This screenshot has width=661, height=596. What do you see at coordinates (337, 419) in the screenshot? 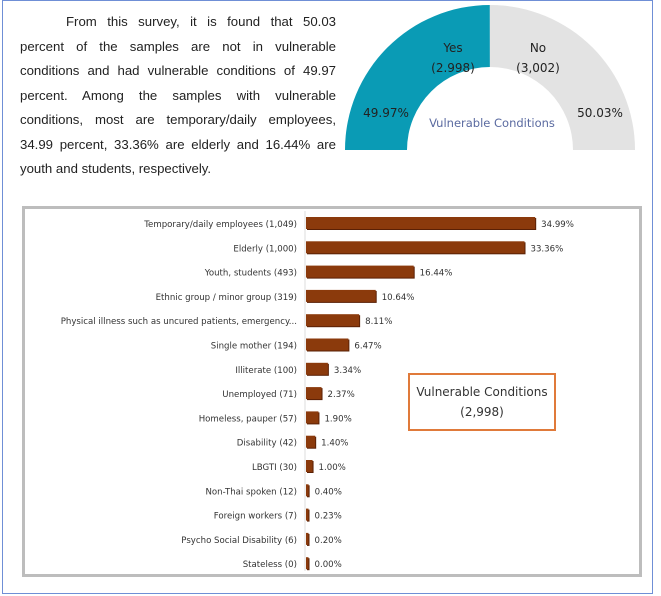
I see `bar-value-label: 1.90%` at bounding box center [337, 419].